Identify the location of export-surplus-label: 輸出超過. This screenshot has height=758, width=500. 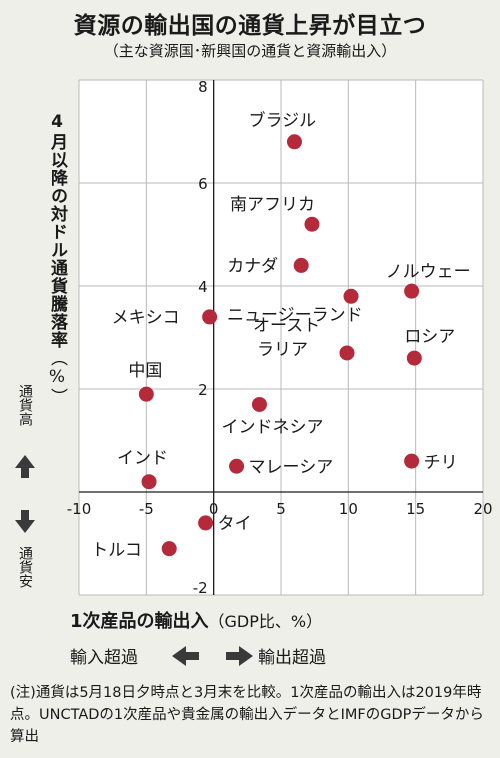
(292, 658).